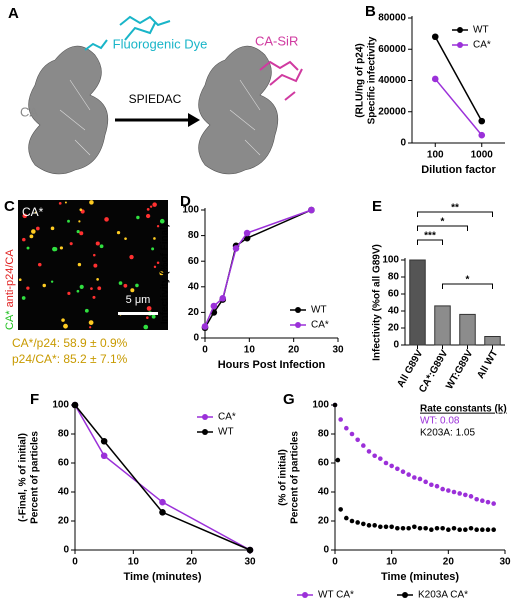 The image size is (520, 609). What do you see at coordinates (281, 80) in the screenshot?
I see `sir-molecule` at bounding box center [281, 80].